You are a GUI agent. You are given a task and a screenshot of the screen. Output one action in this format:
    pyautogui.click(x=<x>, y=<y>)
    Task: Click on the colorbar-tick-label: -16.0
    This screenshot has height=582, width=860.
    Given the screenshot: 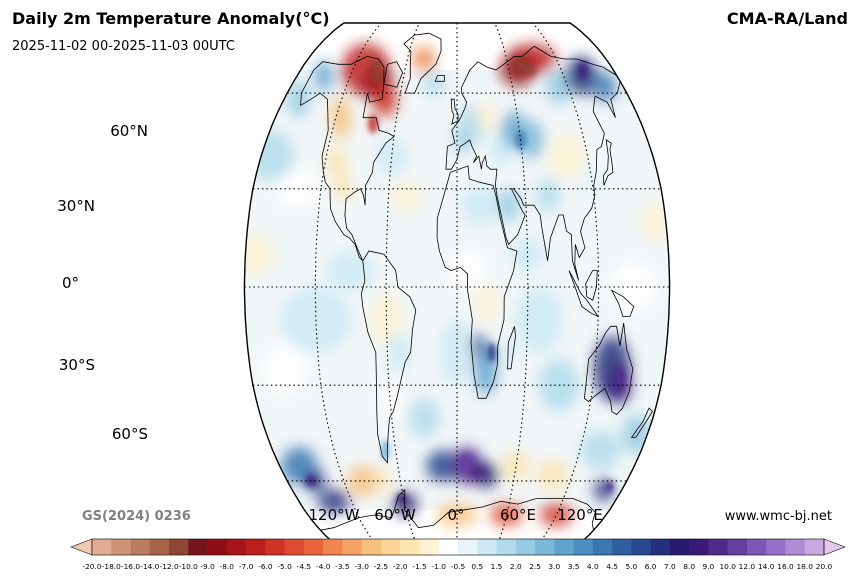 What is the action you would take?
    pyautogui.click(x=130, y=566)
    